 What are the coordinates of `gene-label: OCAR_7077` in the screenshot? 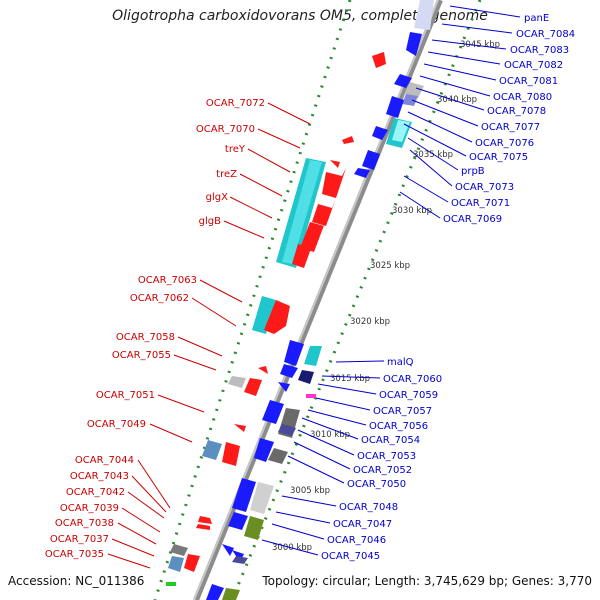 It's located at (510, 127).